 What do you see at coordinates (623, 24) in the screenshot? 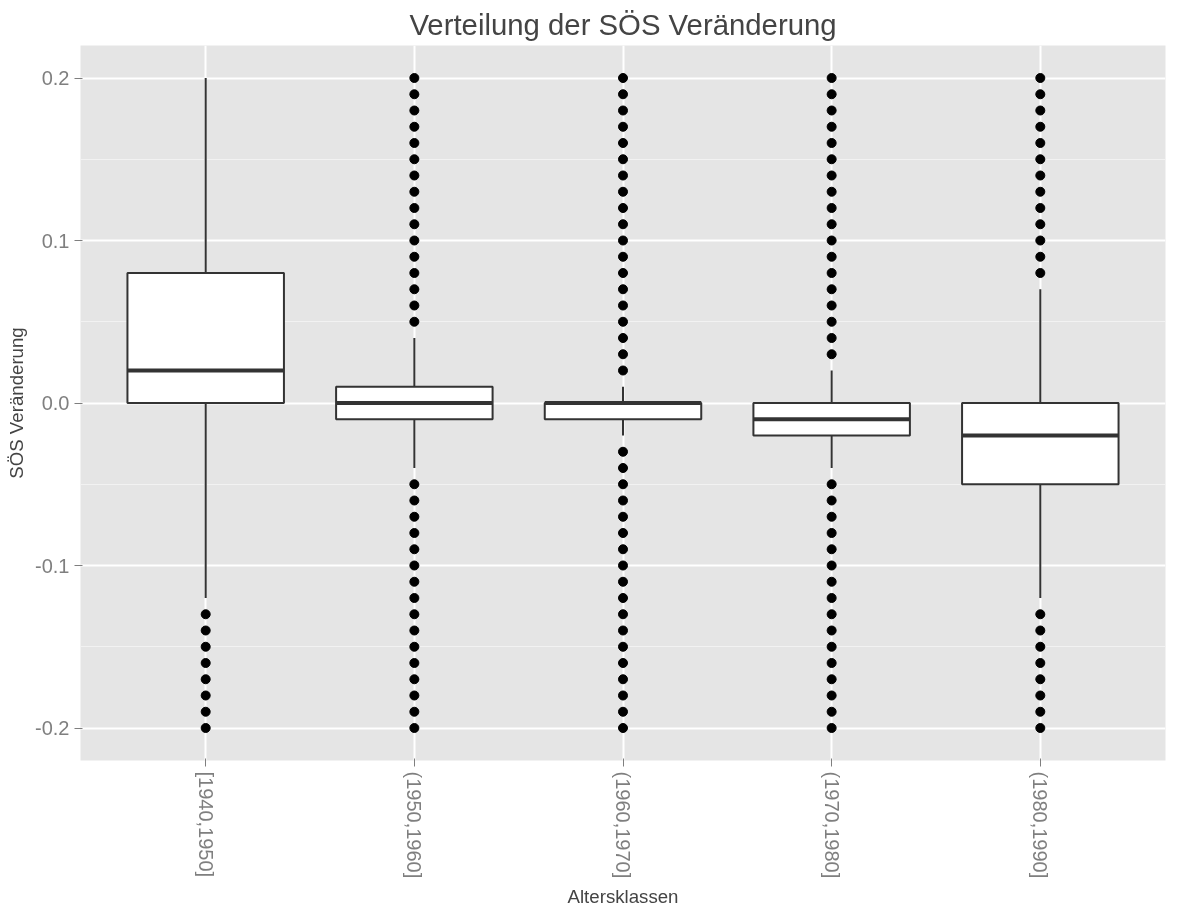
I see `chart-title: Verteilung der SÖS Veränderung` at bounding box center [623, 24].